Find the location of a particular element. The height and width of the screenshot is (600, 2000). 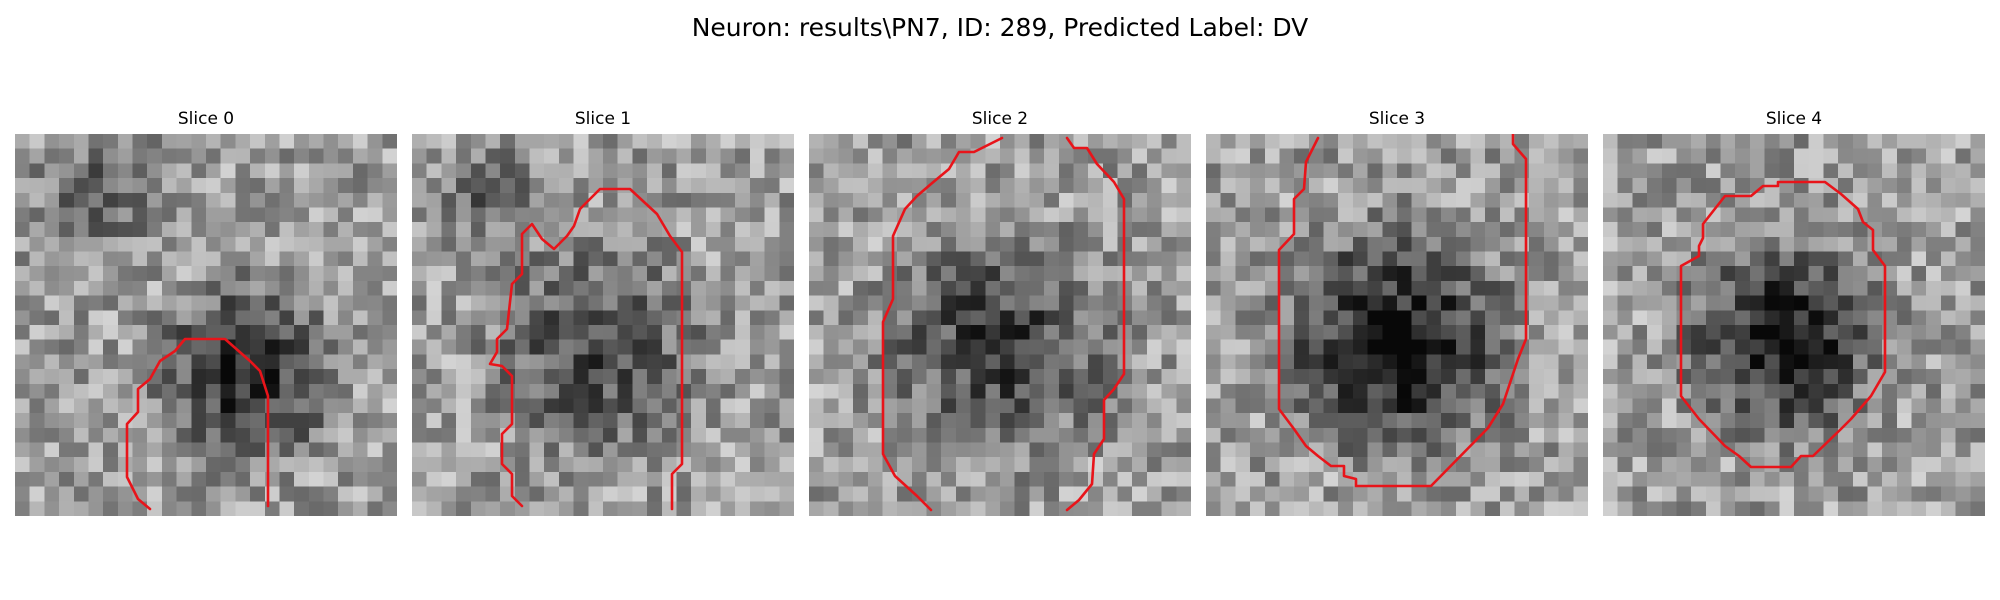

slice-title-2: Slice 2 is located at coordinates (1000, 119).